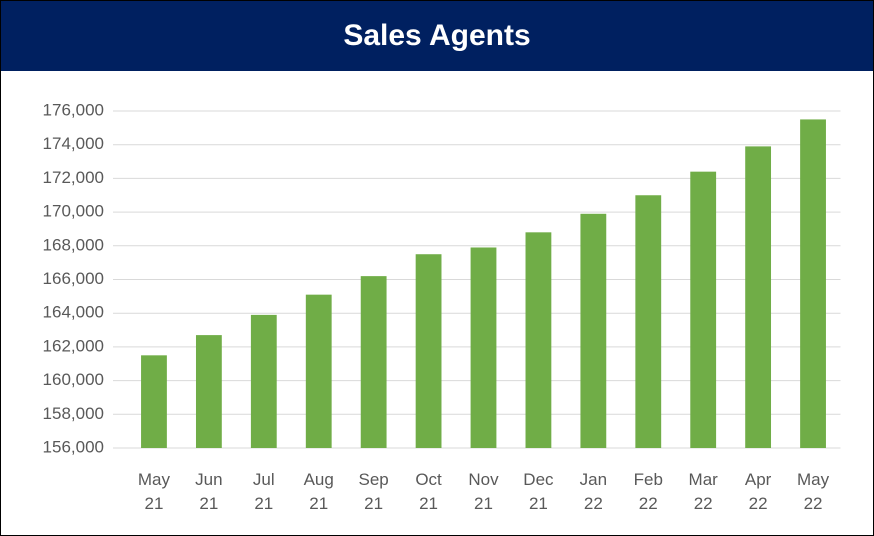  What do you see at coordinates (73, 446) in the screenshot?
I see `y-tick-label: 156,000` at bounding box center [73, 446].